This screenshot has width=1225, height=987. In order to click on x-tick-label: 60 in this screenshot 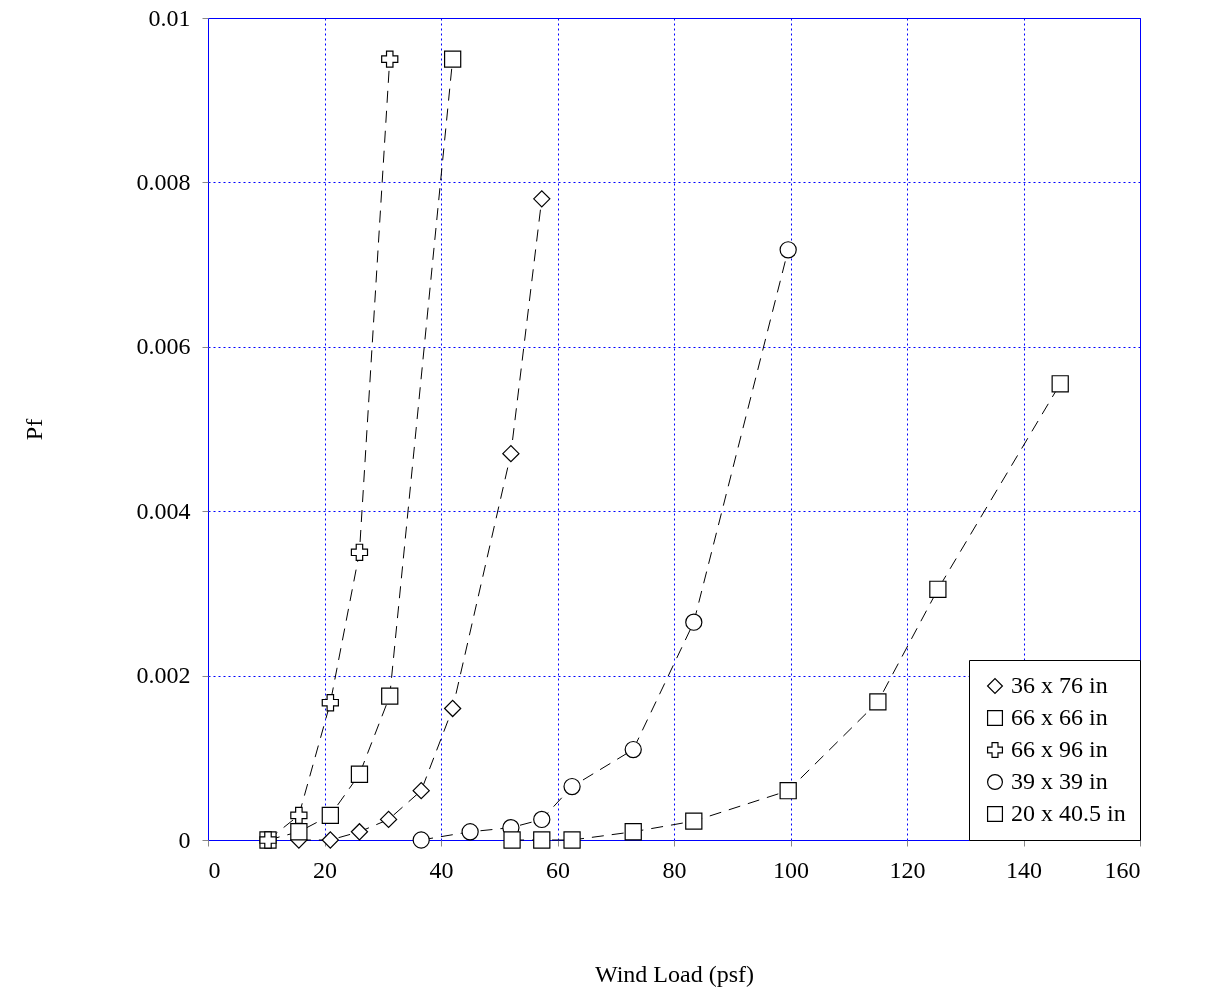, I will do `click(558, 869)`.